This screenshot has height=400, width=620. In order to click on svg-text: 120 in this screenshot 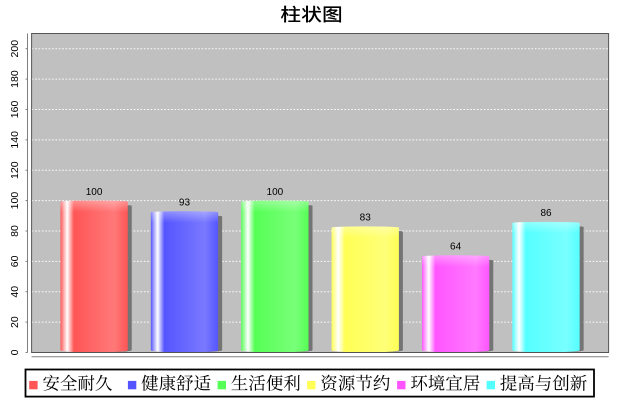, I will do `click(15, 170)`.